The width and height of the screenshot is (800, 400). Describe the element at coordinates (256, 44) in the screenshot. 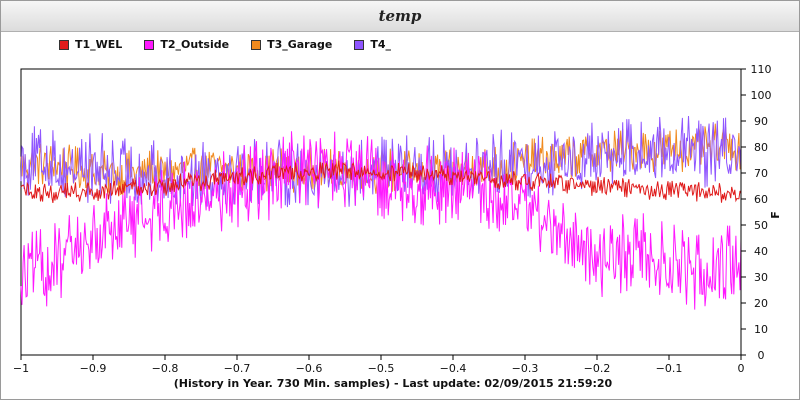

I see `legend-swatch-t3` at that location.